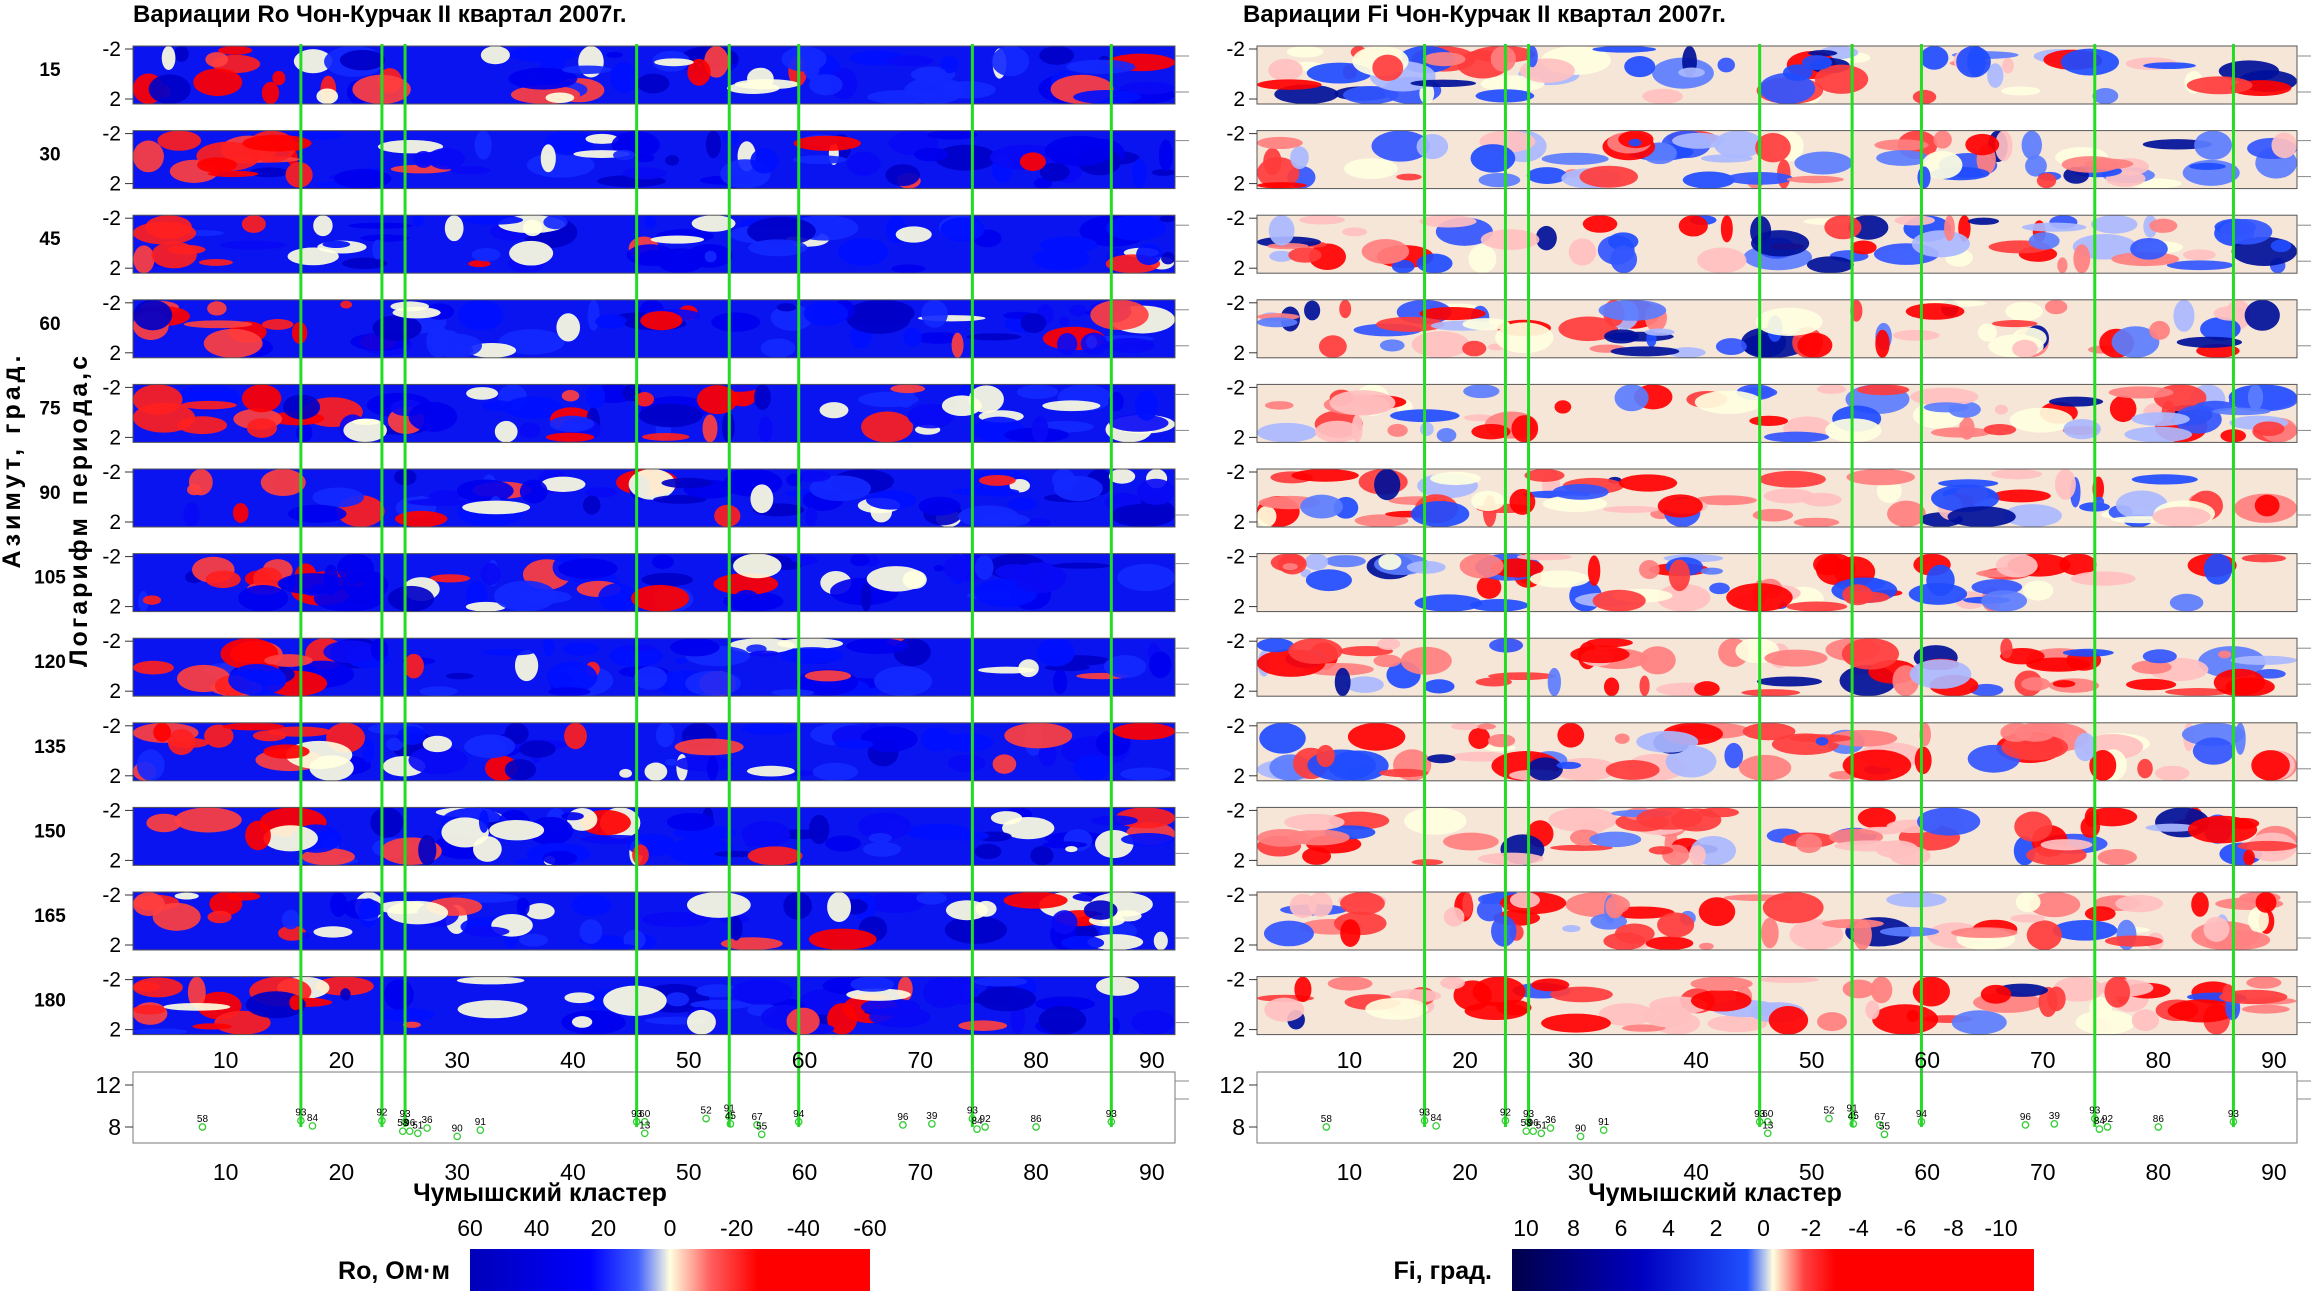 The height and width of the screenshot is (1313, 2321). What do you see at coordinates (115, 607) in the screenshot?
I see `row-tick-label: 2` at bounding box center [115, 607].